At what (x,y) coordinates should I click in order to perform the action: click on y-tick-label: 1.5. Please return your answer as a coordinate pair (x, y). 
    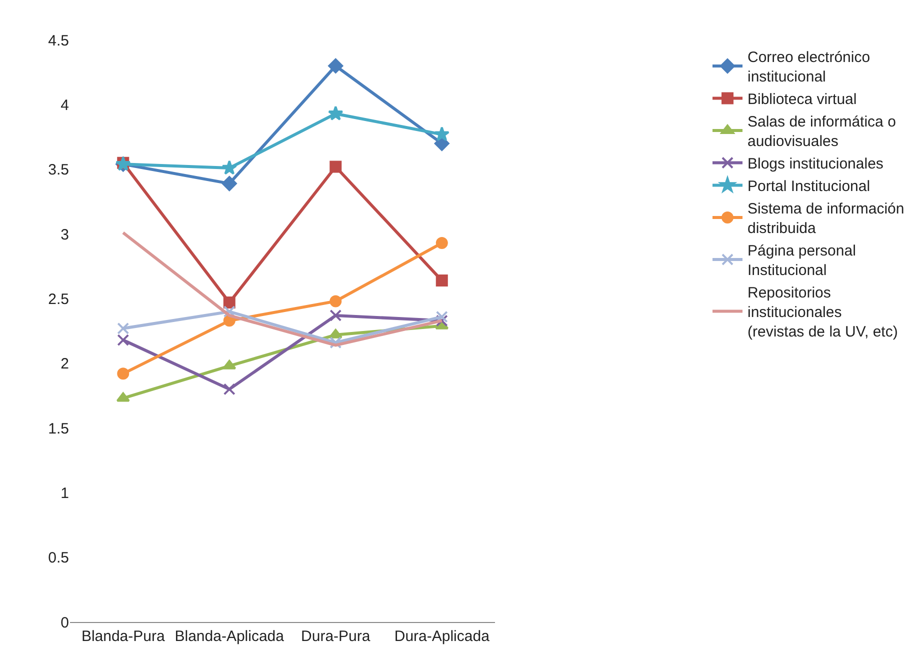
    Looking at the image, I should click on (58, 429).